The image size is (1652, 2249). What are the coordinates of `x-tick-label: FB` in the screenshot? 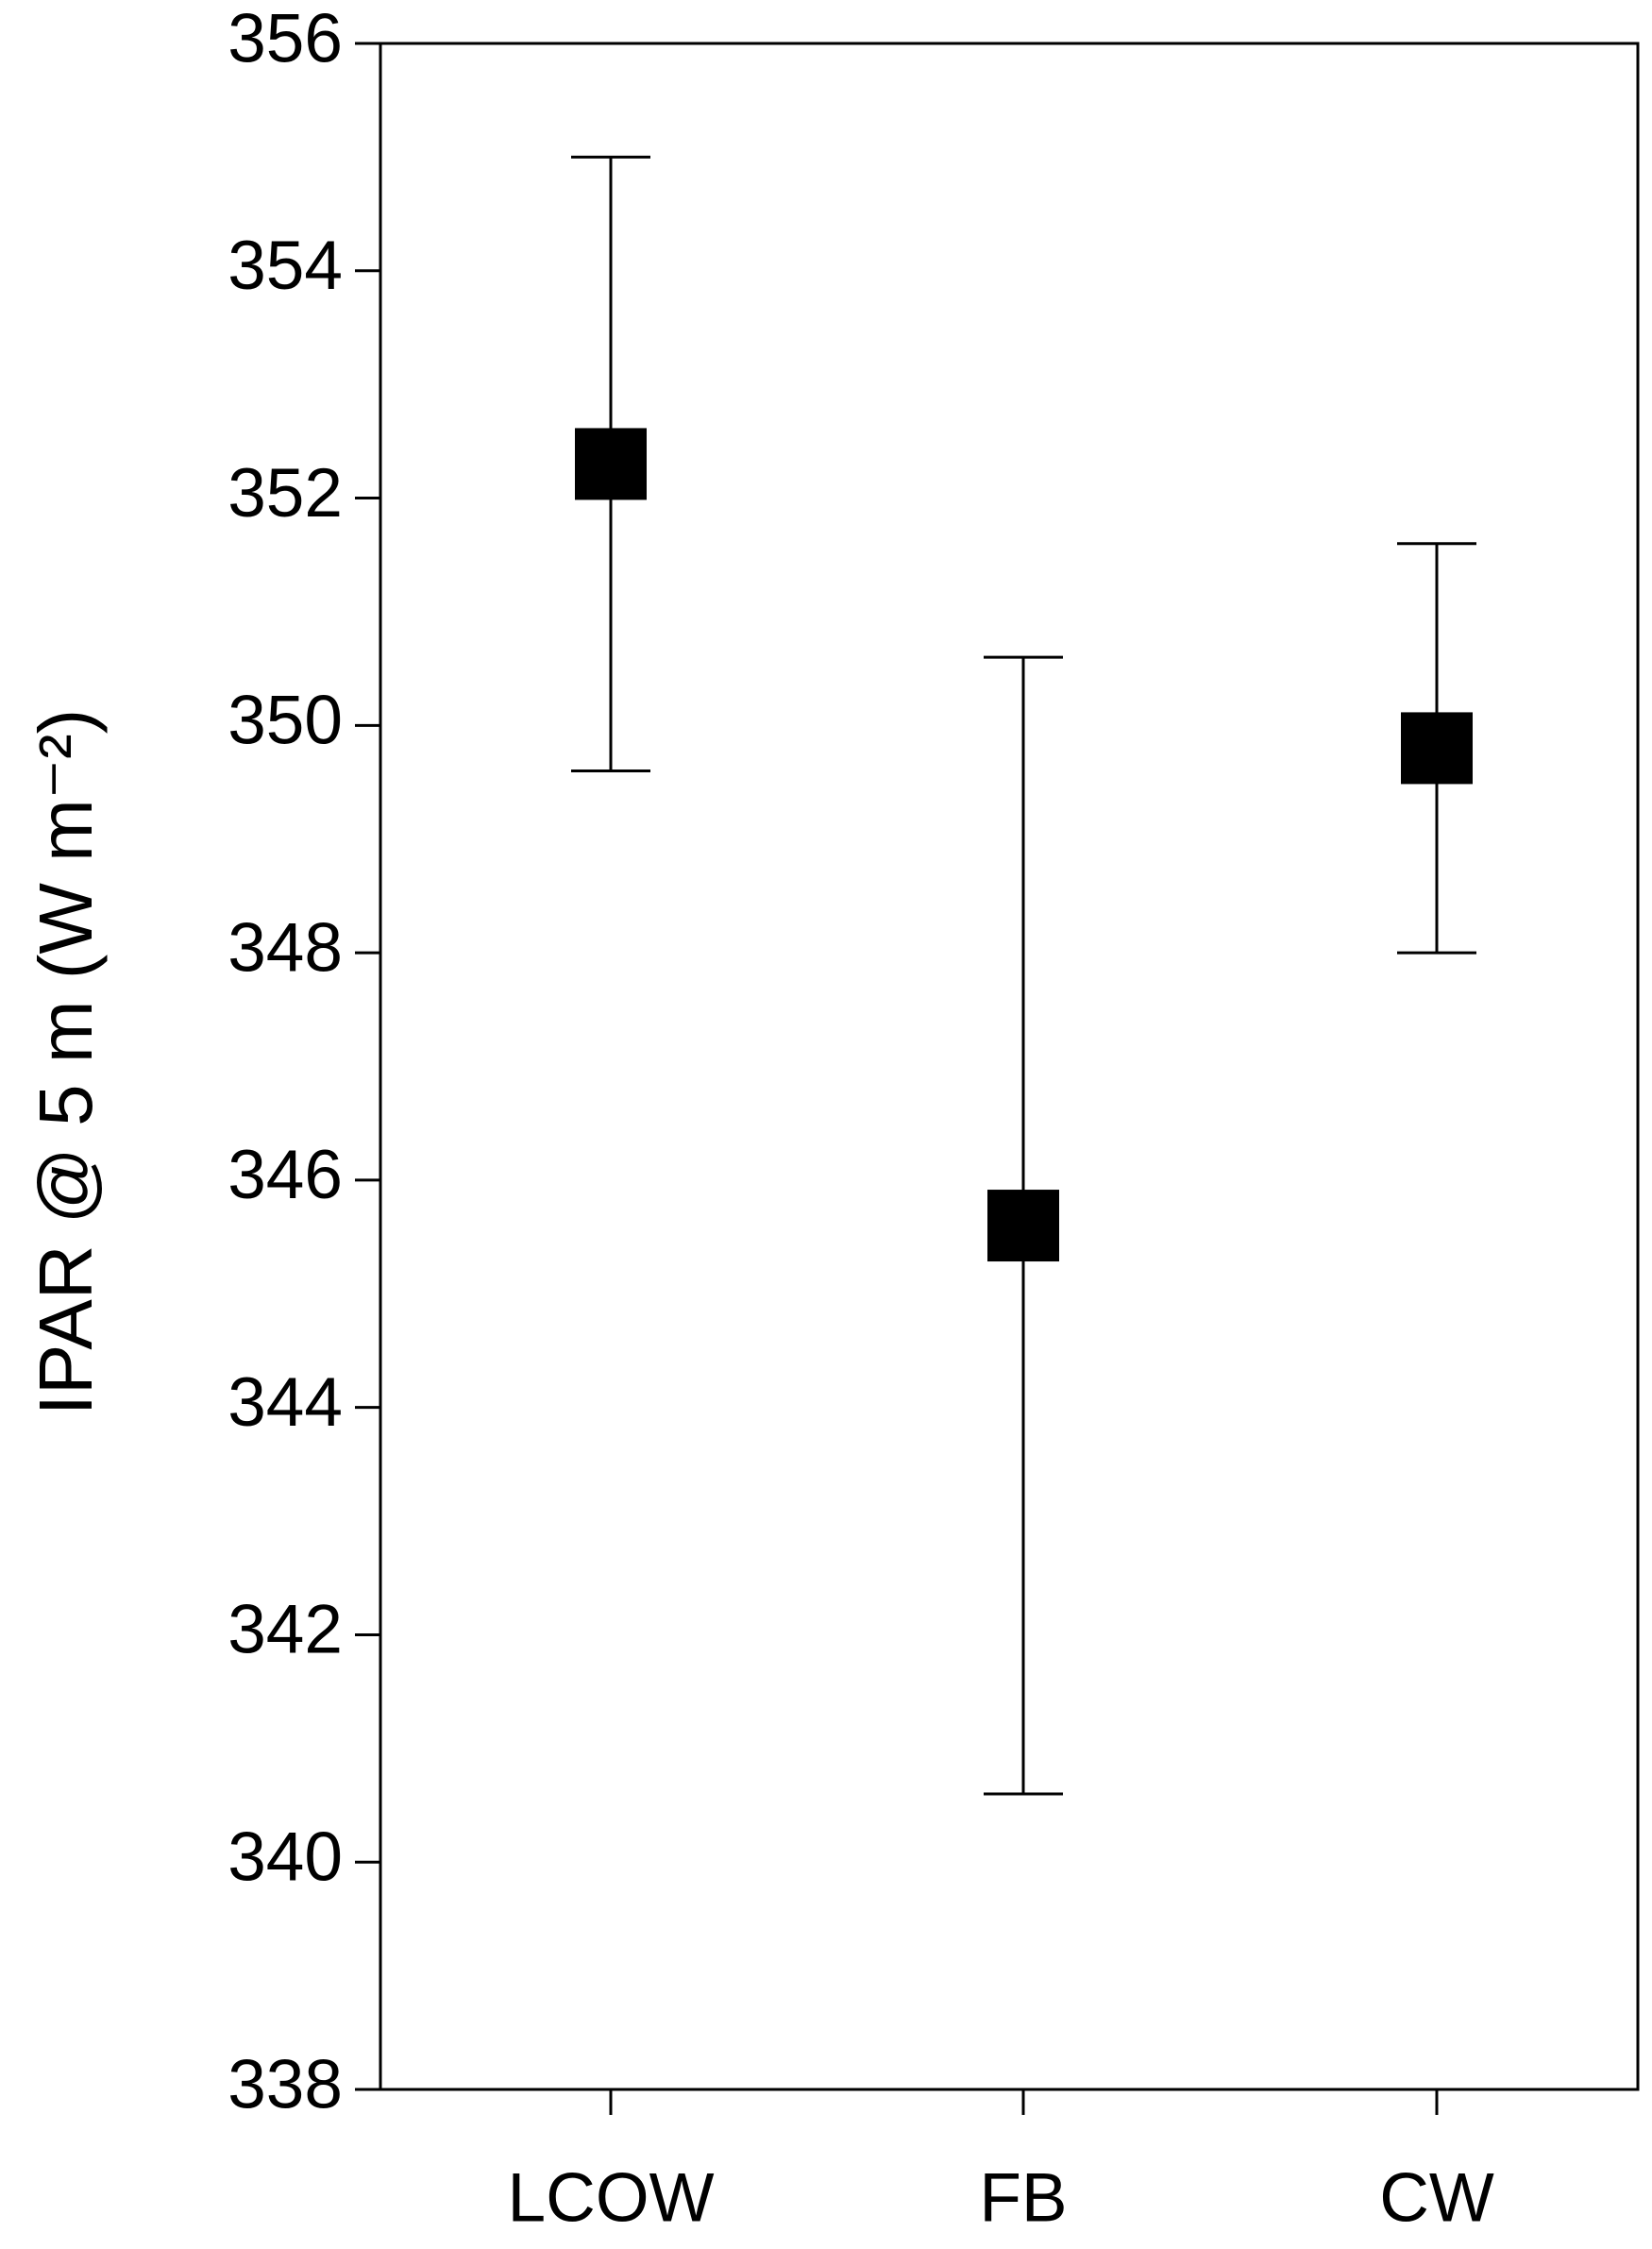 It's located at (1023, 2197).